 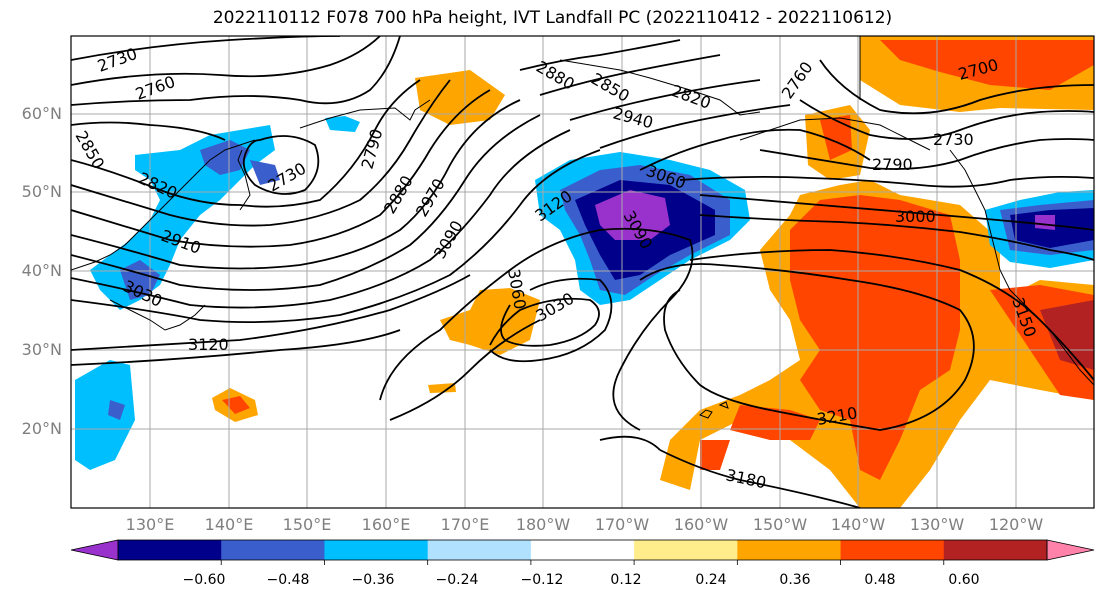 What do you see at coordinates (880, 580) in the screenshot?
I see `colorbar-tick-label: 0.48` at bounding box center [880, 580].